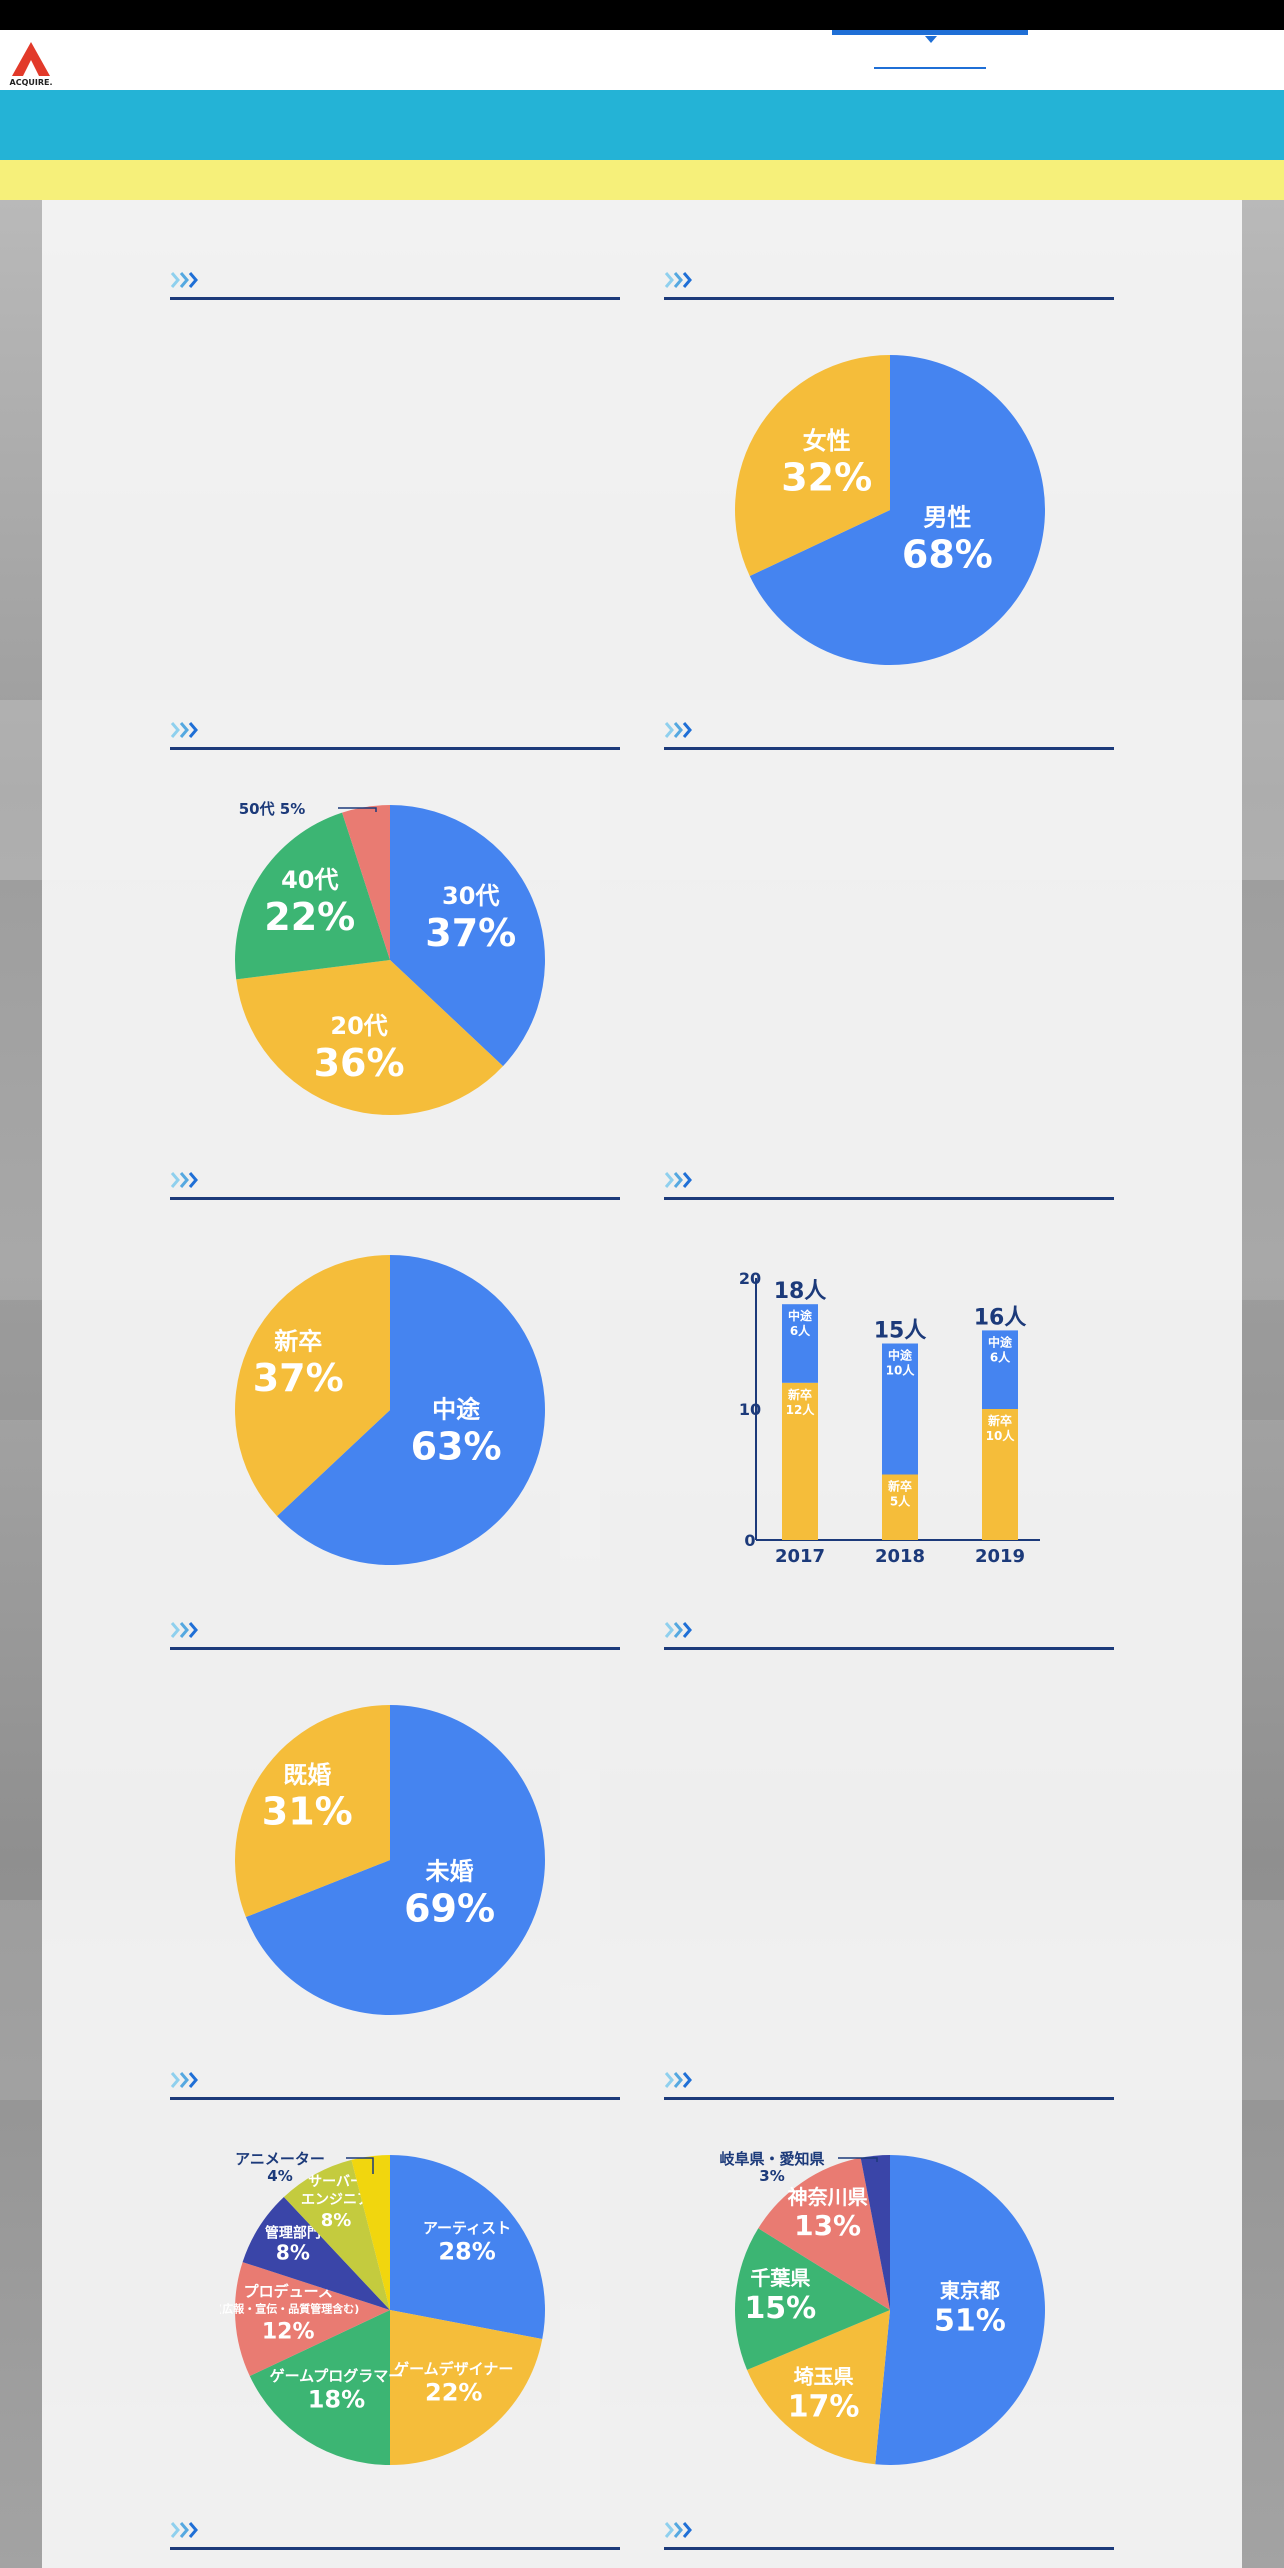  I want to click on nav-caret-icon, so click(931, 39).